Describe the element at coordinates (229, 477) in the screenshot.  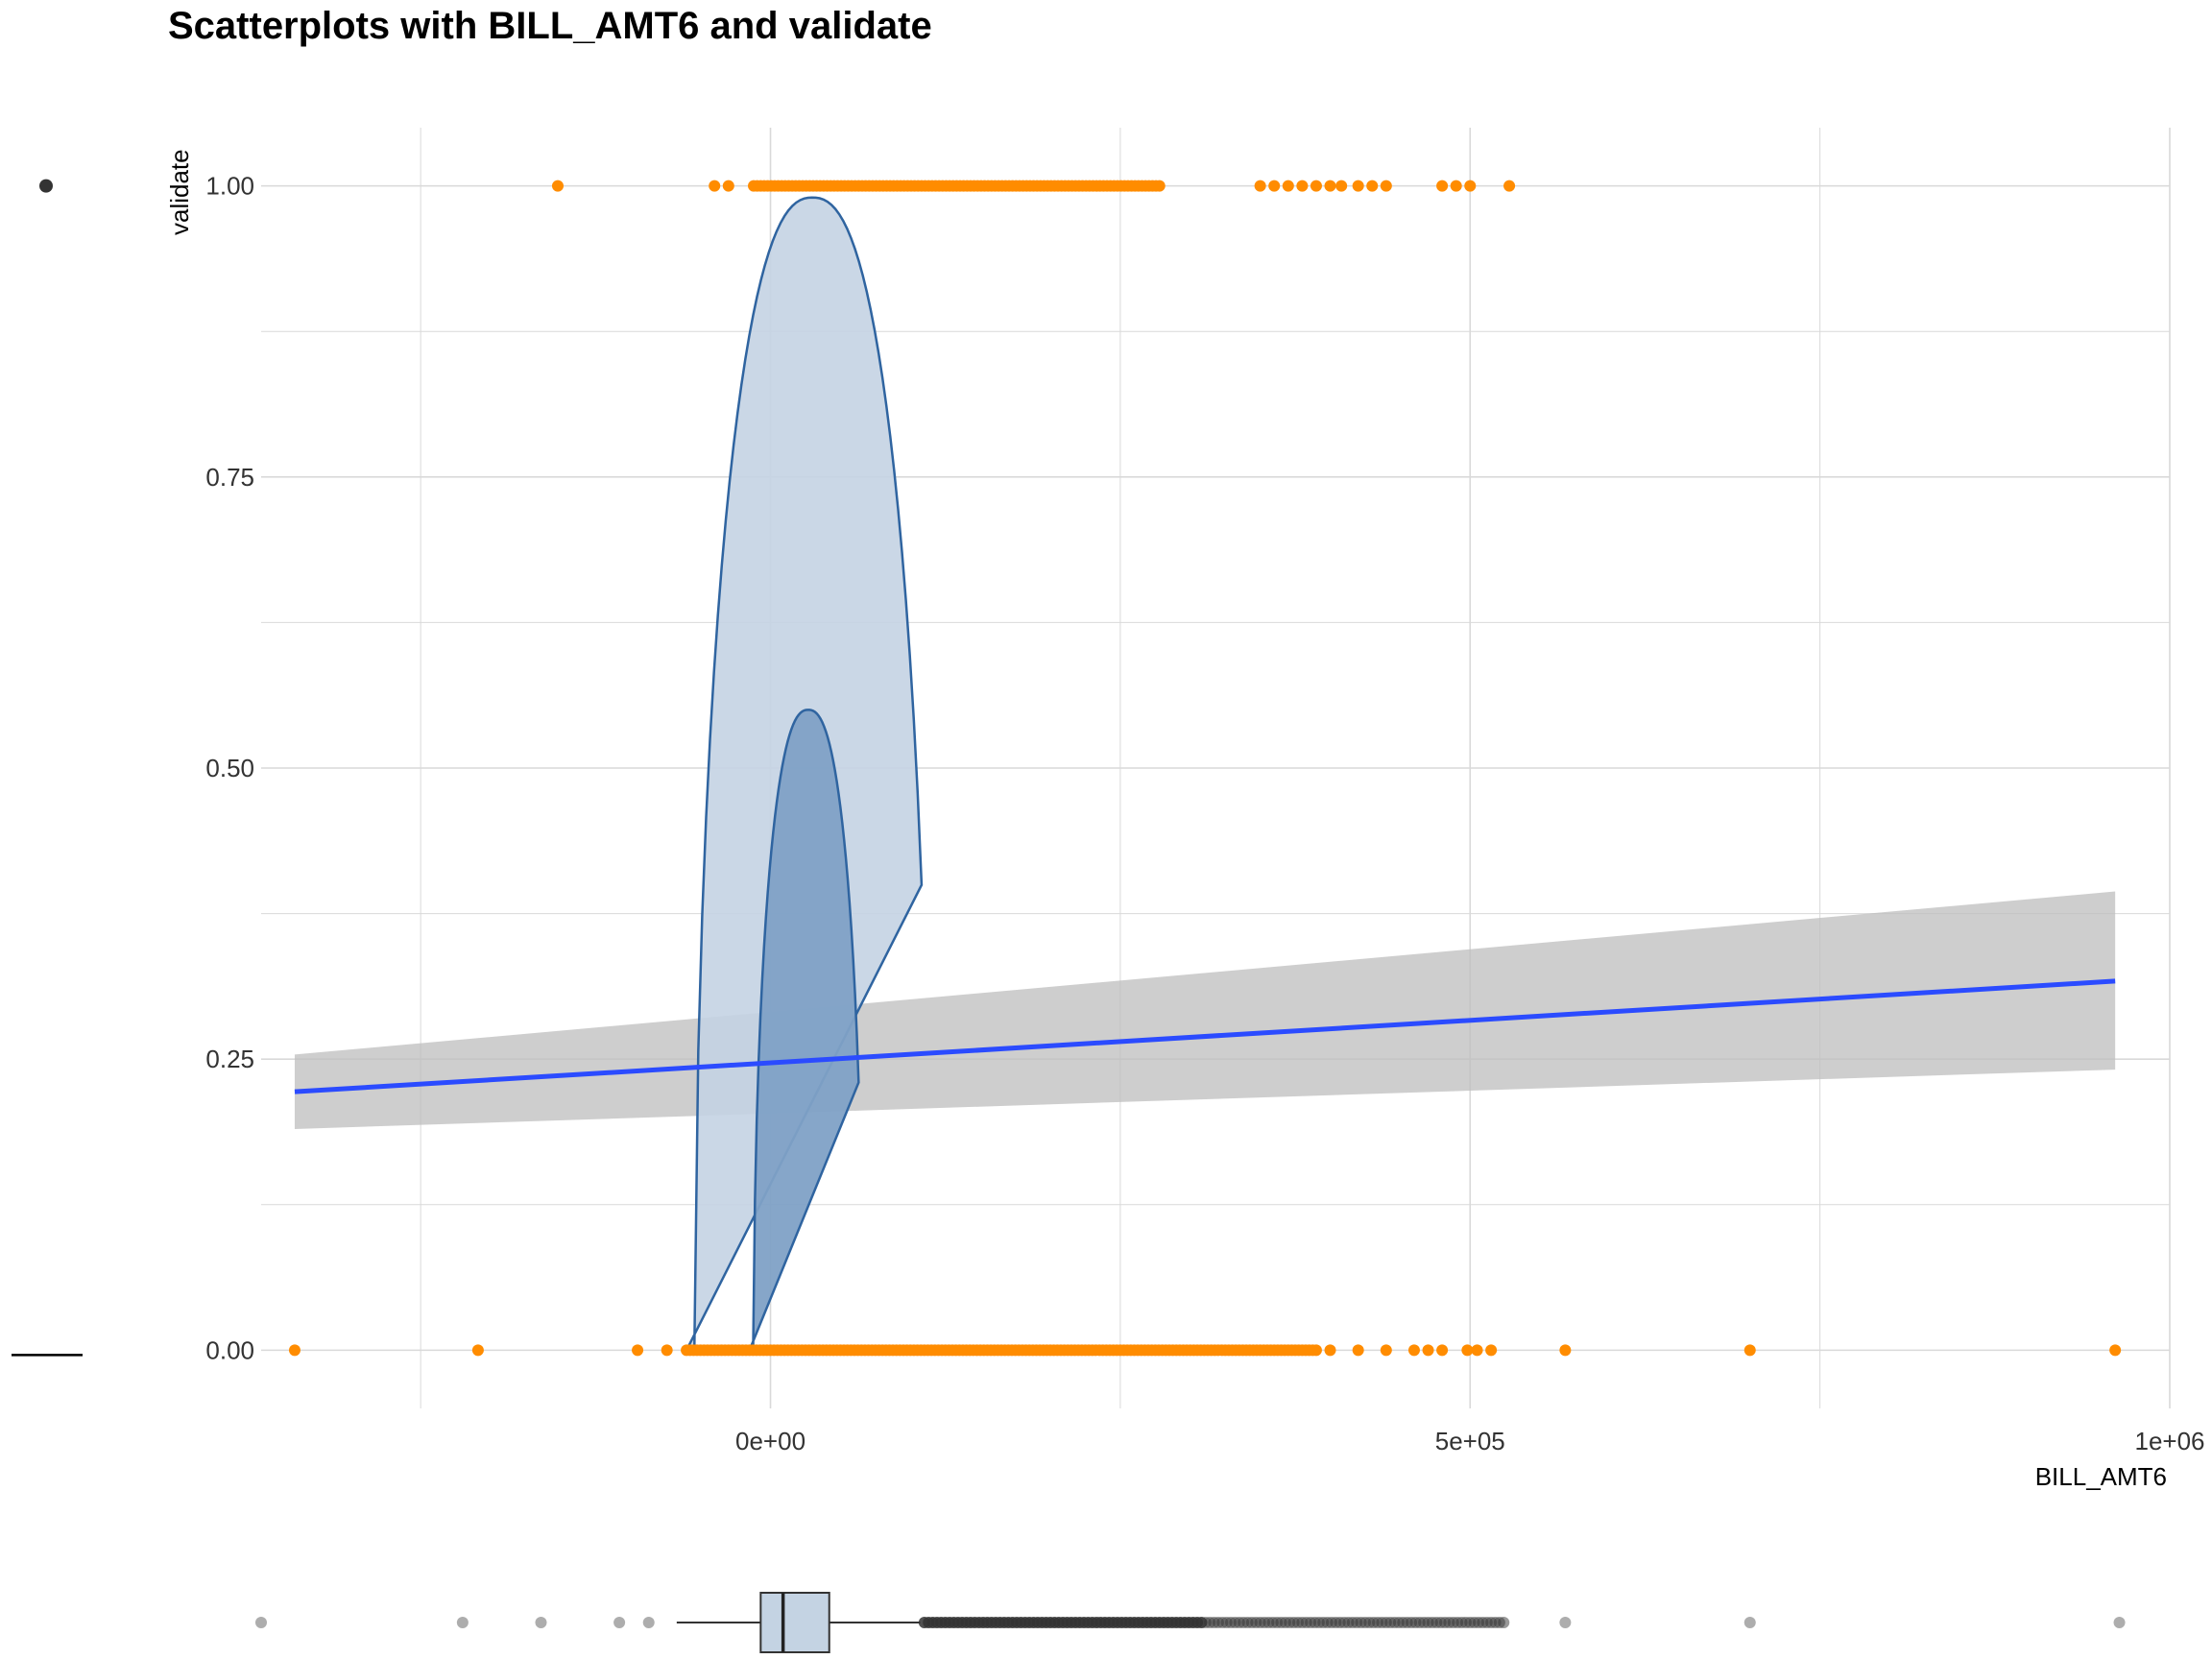
I see `y-tick-label: 0.75` at that location.